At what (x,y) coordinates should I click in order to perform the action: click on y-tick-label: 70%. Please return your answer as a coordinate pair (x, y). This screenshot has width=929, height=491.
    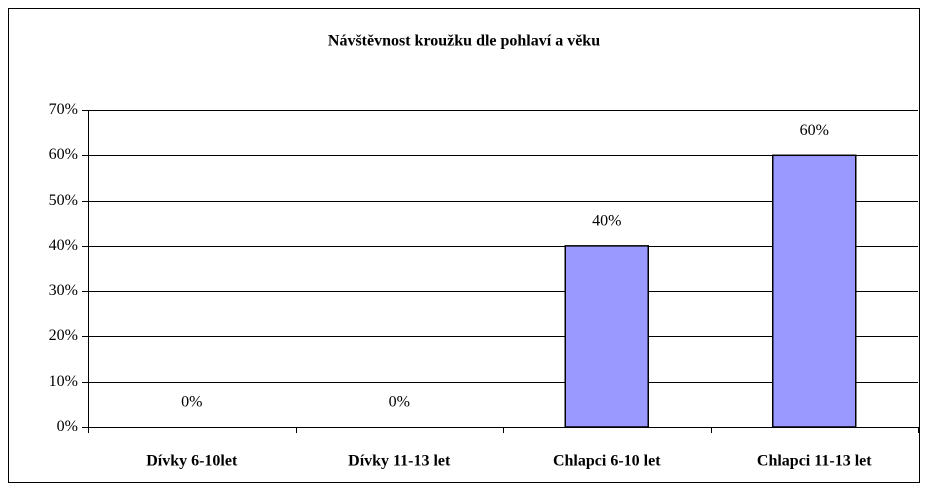
    Looking at the image, I should click on (63, 109).